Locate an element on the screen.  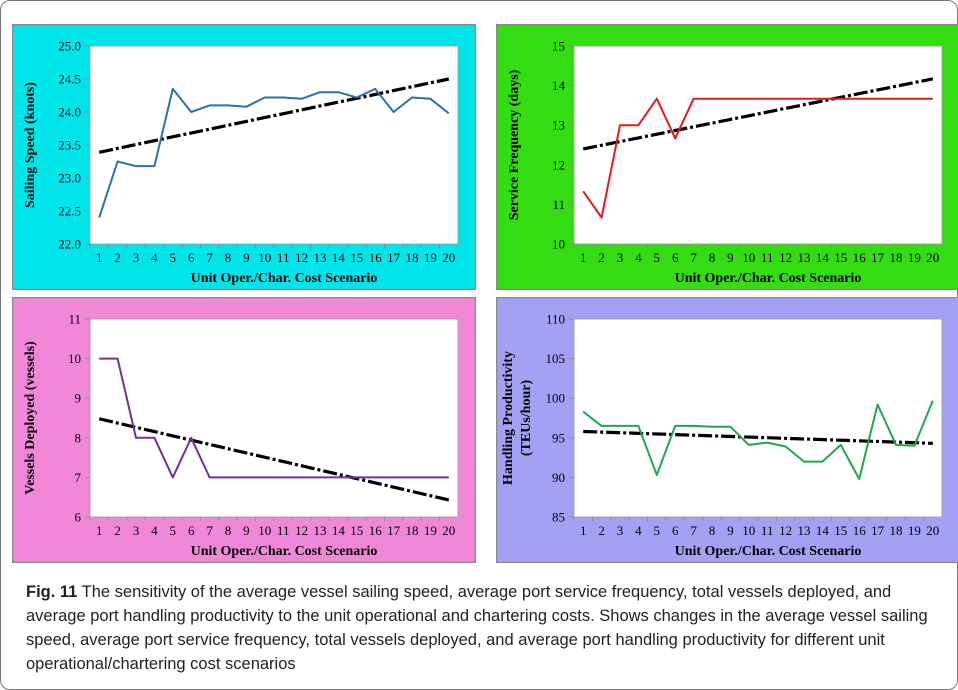
y-tick-label: 95 is located at coordinates (558, 437).